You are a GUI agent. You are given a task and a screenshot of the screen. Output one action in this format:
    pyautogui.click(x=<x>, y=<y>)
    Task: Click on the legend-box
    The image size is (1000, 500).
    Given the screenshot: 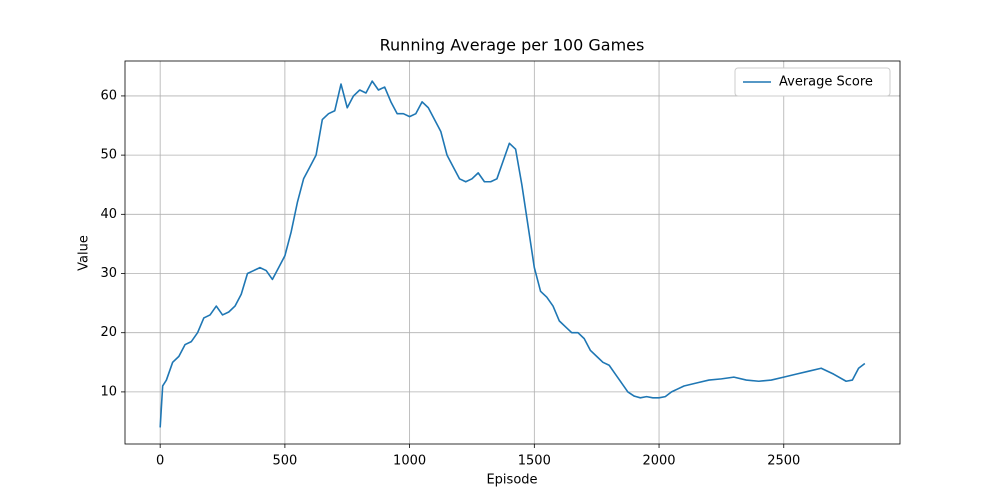 What is the action you would take?
    pyautogui.click(x=812, y=82)
    